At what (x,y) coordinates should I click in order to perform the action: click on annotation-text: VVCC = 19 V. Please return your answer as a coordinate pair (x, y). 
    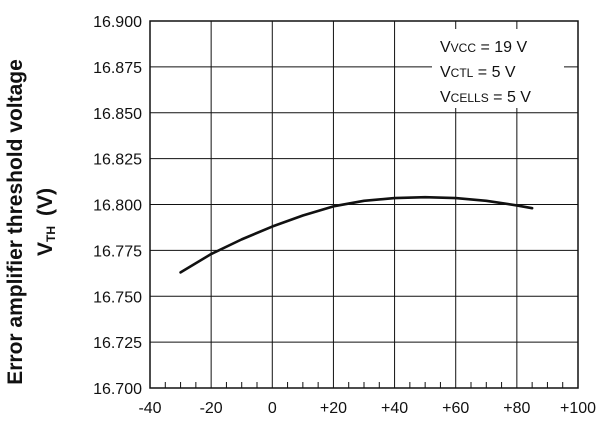
    Looking at the image, I should click on (483, 47).